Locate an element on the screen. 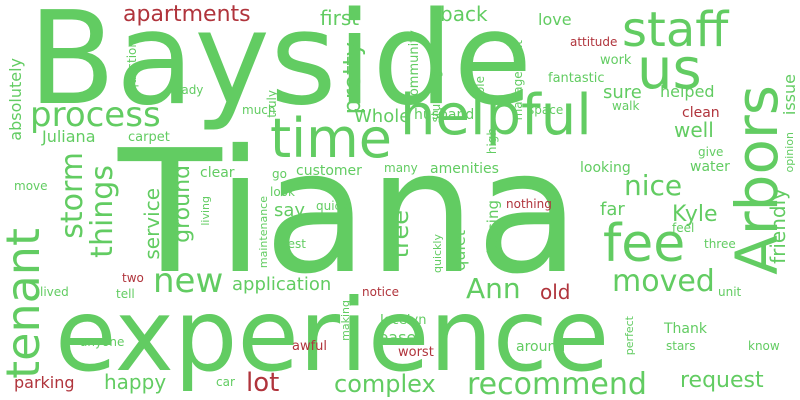 This screenshot has width=800, height=400. word-question: question is located at coordinates (132, 66).